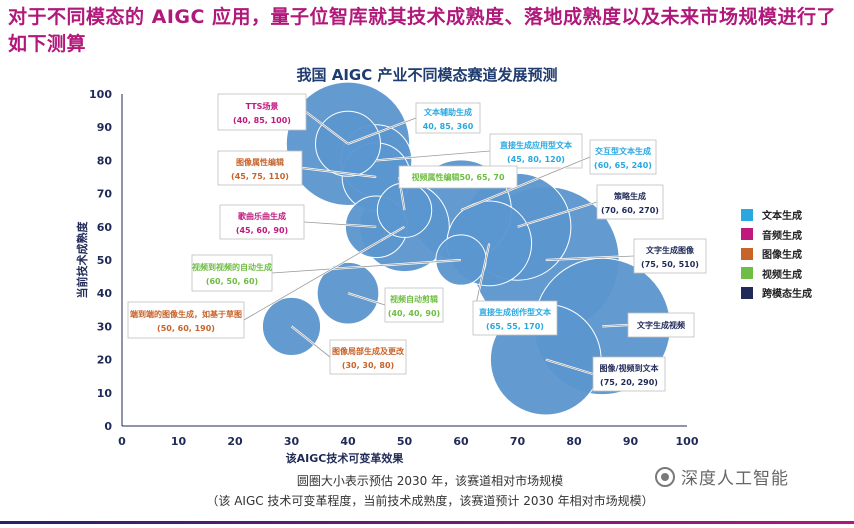 The image size is (854, 528). Describe the element at coordinates (427, 522) in the screenshot. I see `bottom-bar` at that location.